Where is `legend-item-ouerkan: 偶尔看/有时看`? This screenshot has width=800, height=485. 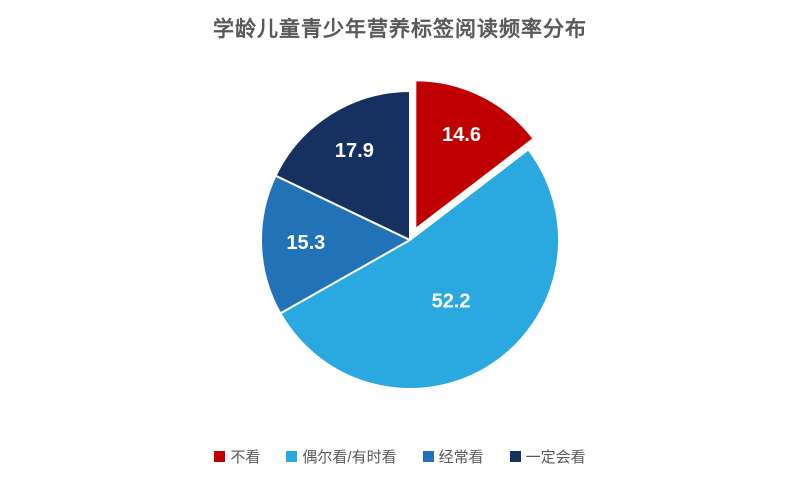 legend-item-ouerkan: 偶尔看/有时看 is located at coordinates (341, 456).